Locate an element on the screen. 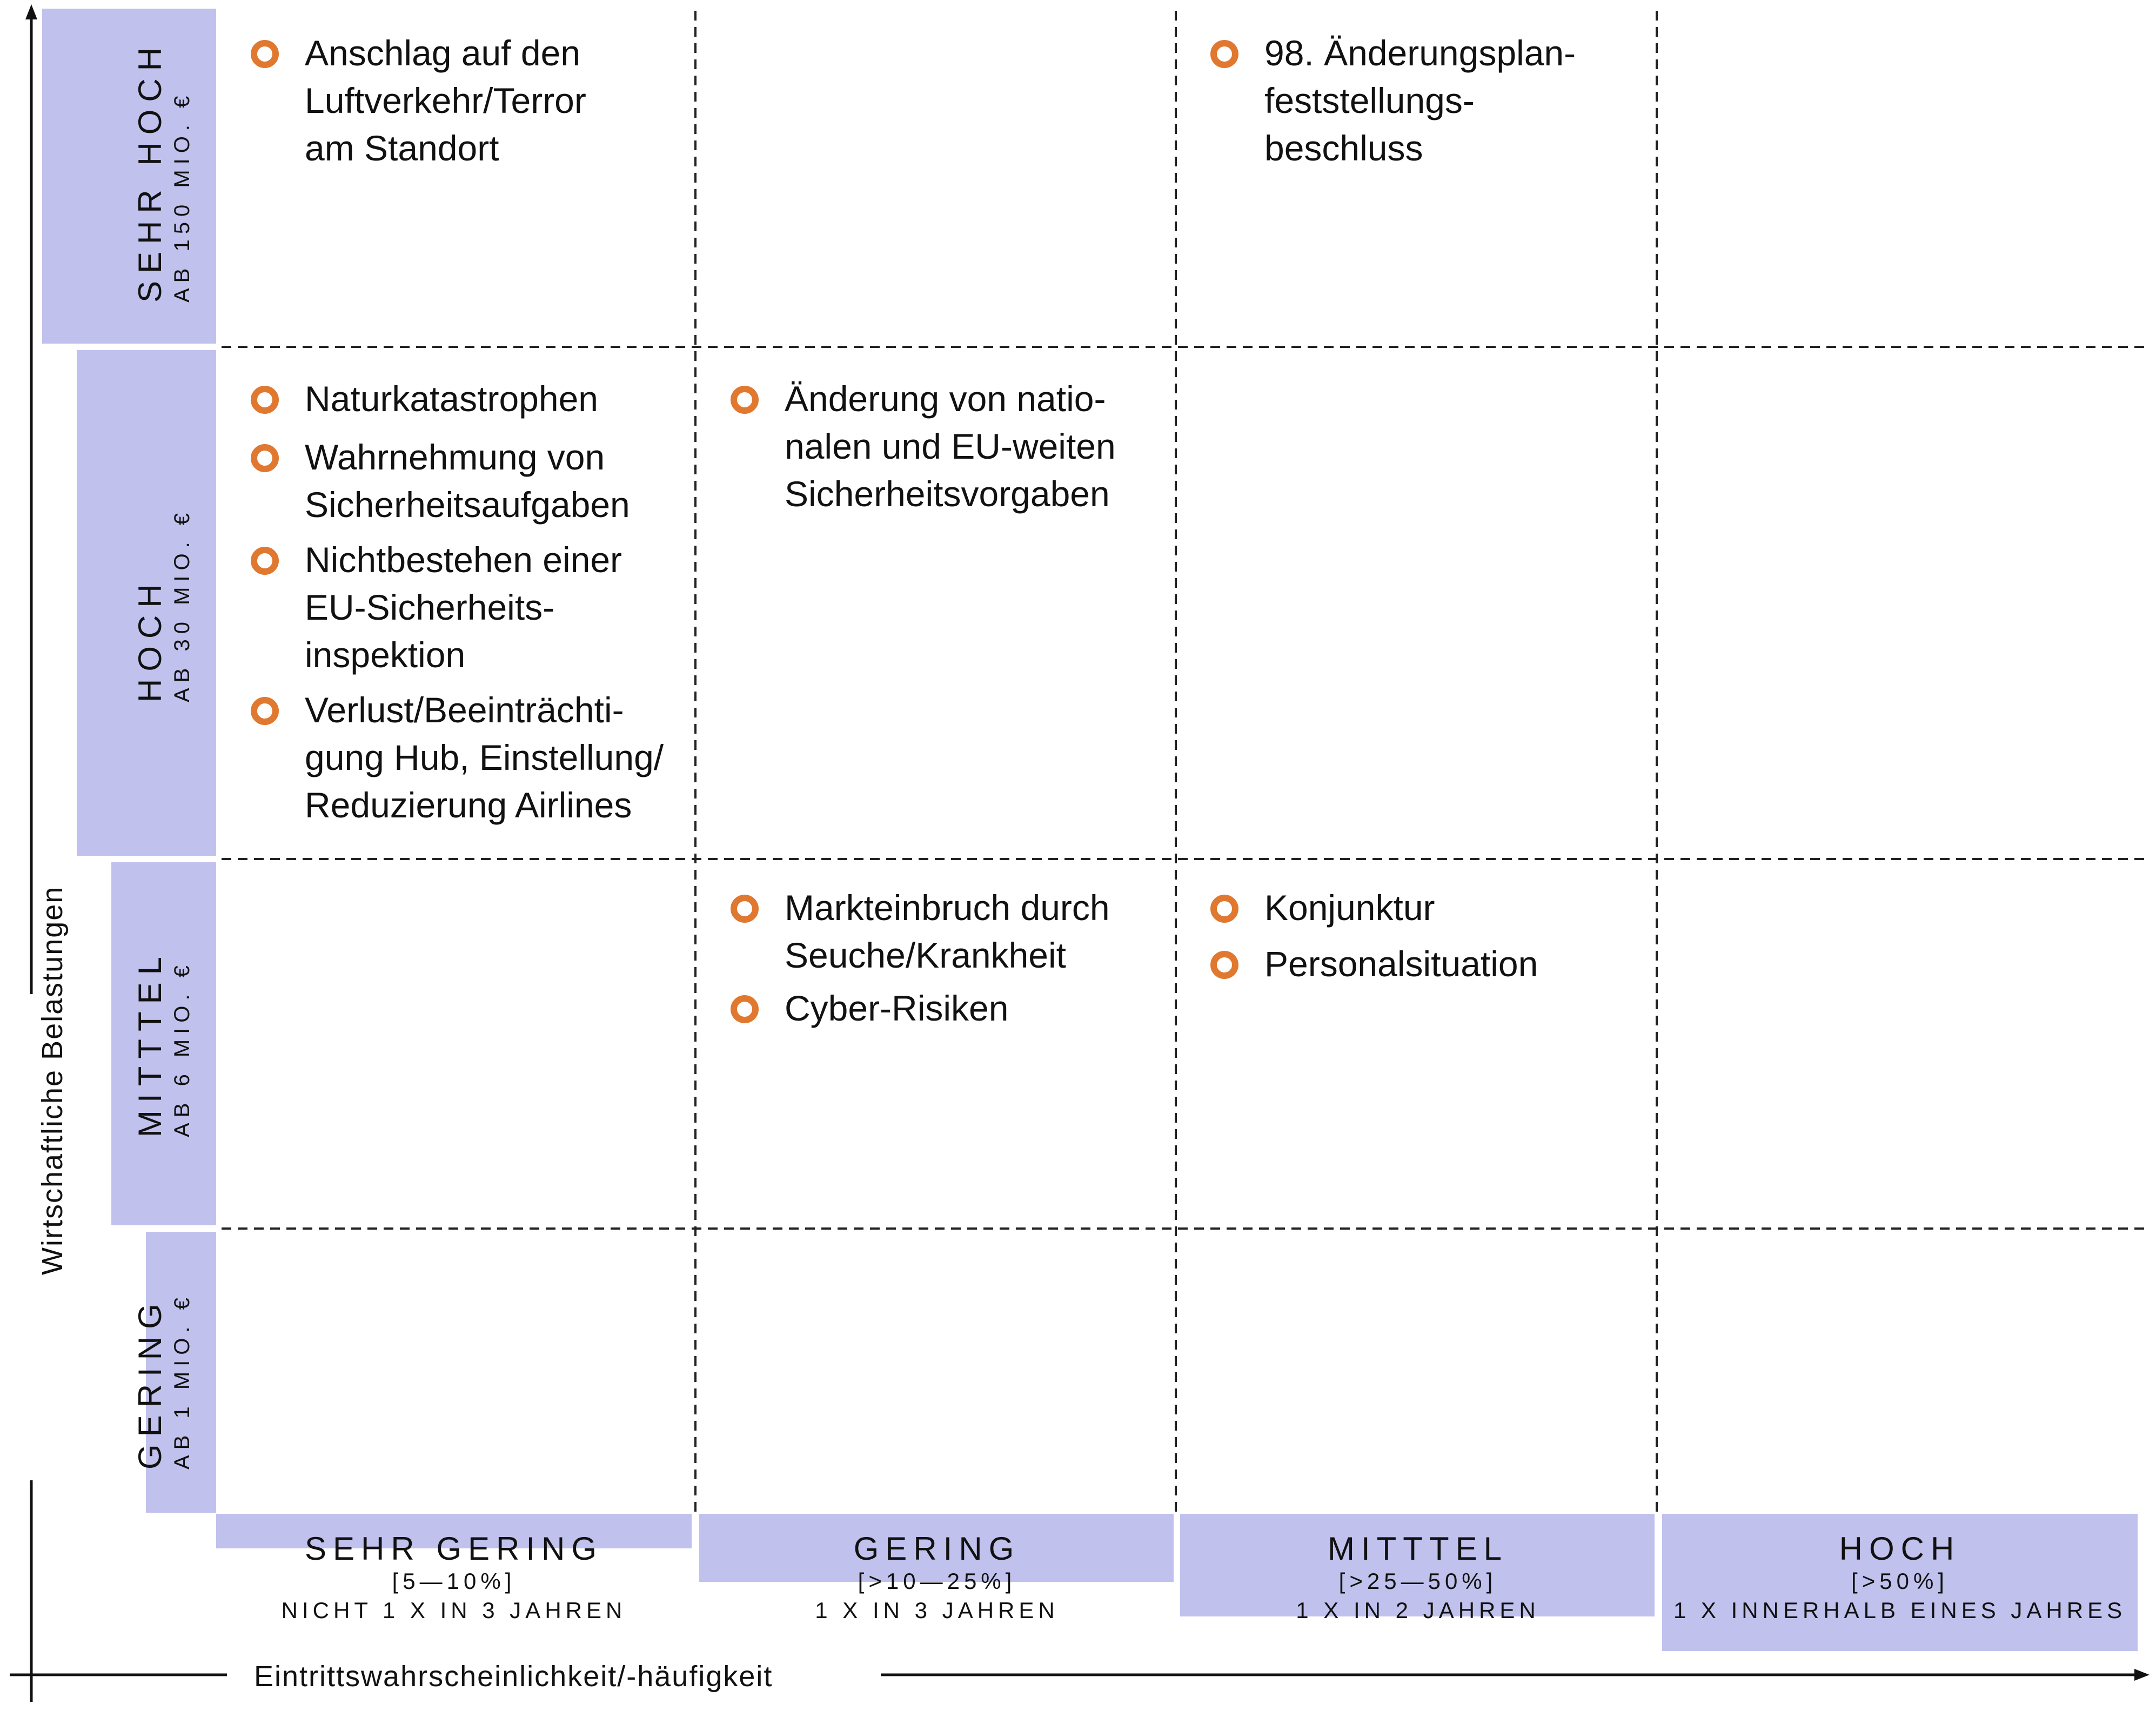 This screenshot has height=1711, width=2156. risk-label: Personalsituation is located at coordinates (1401, 964).